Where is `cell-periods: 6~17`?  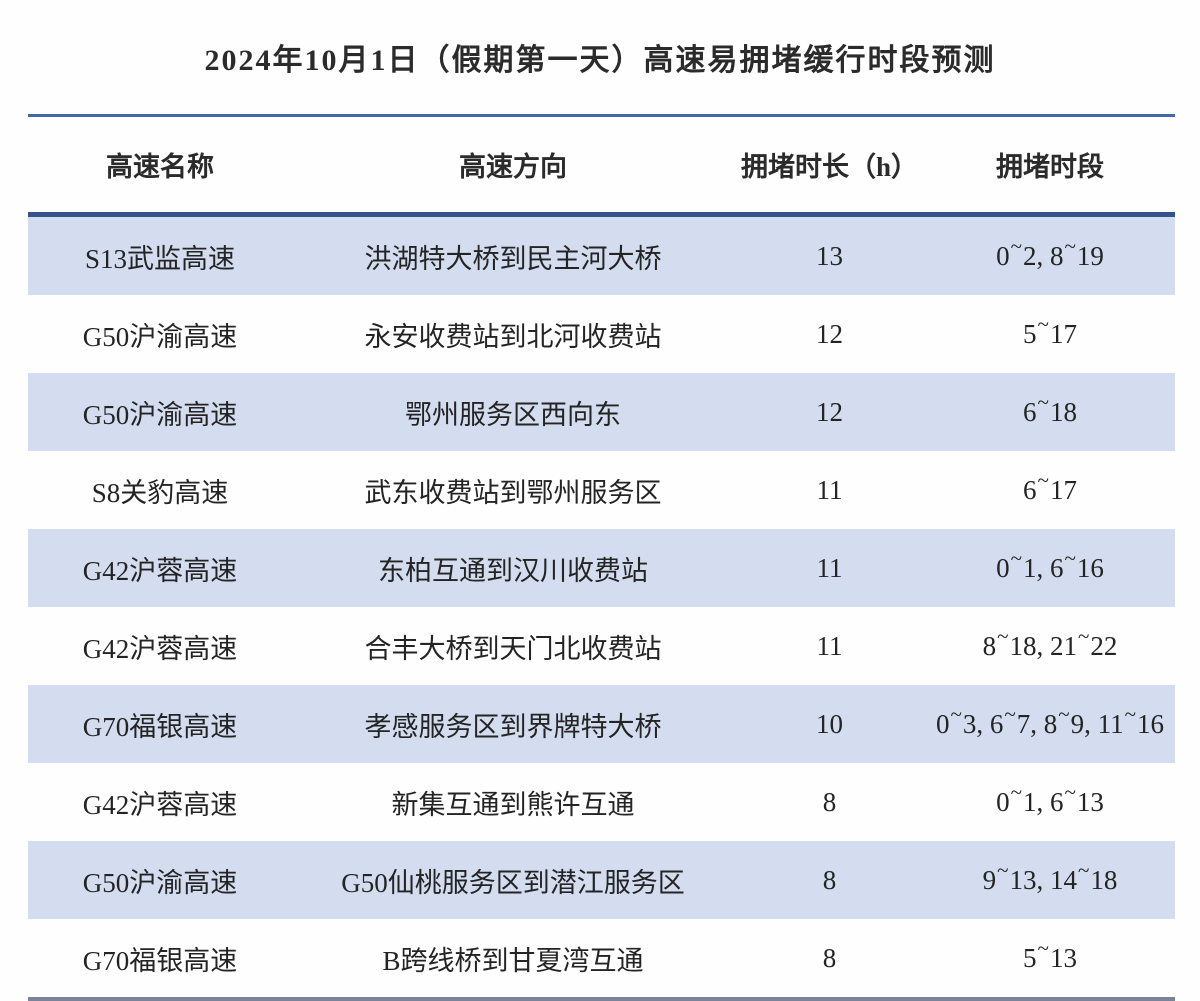
cell-periods: 6~17 is located at coordinates (1050, 486).